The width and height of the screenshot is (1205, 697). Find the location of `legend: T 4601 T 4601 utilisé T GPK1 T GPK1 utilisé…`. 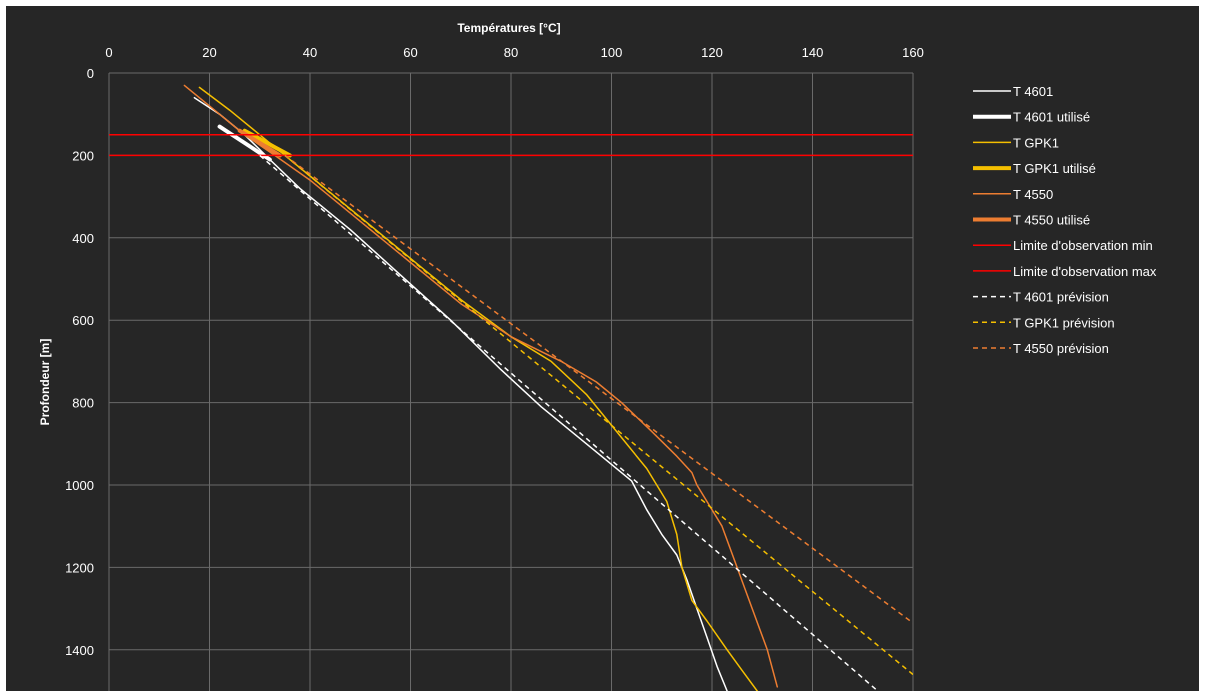

legend: T 4601 T 4601 utilisé T GPK1 T GPK1 utilisé… is located at coordinates (1065, 220).